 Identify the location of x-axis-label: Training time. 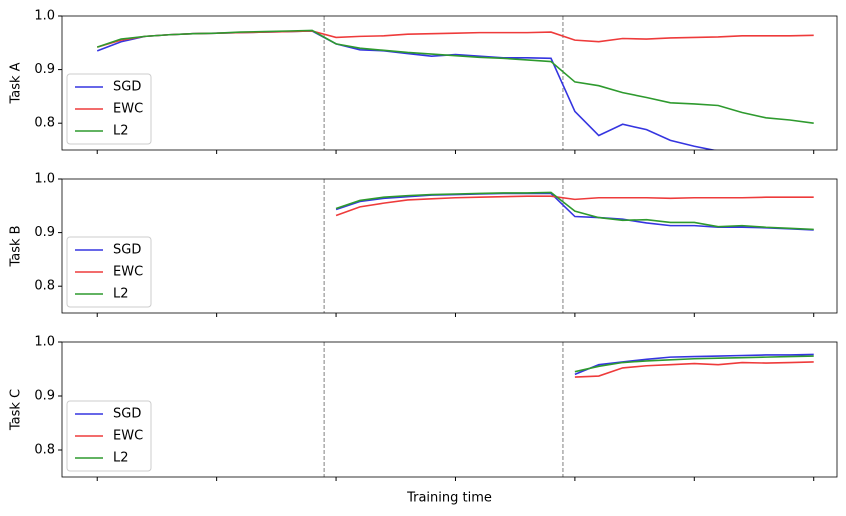
(449, 498).